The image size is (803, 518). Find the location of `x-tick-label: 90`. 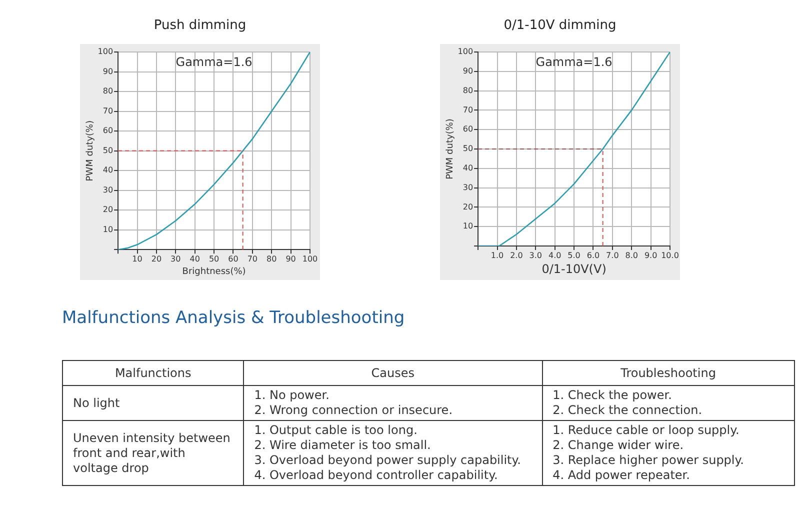

x-tick-label: 90 is located at coordinates (291, 259).